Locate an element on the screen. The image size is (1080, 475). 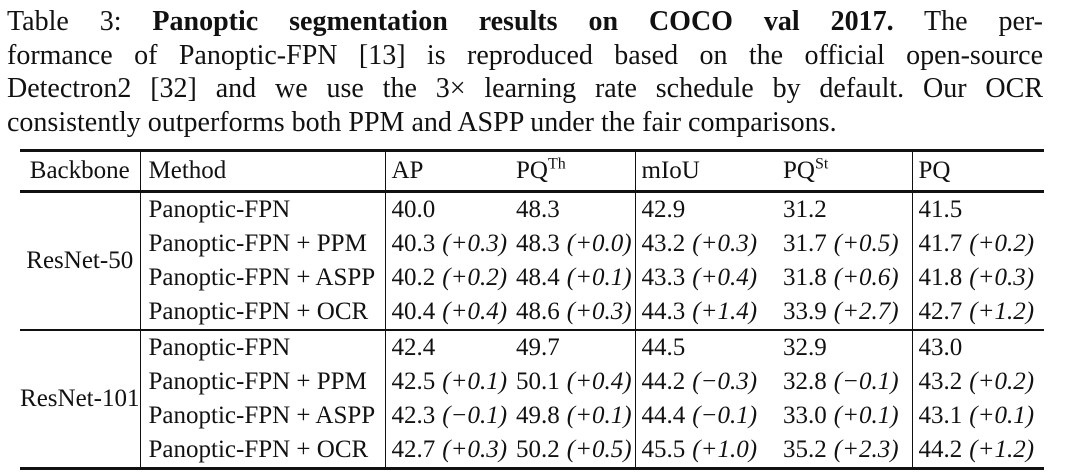
ap-cell: 42.3 (−0.1) is located at coordinates (447, 416).